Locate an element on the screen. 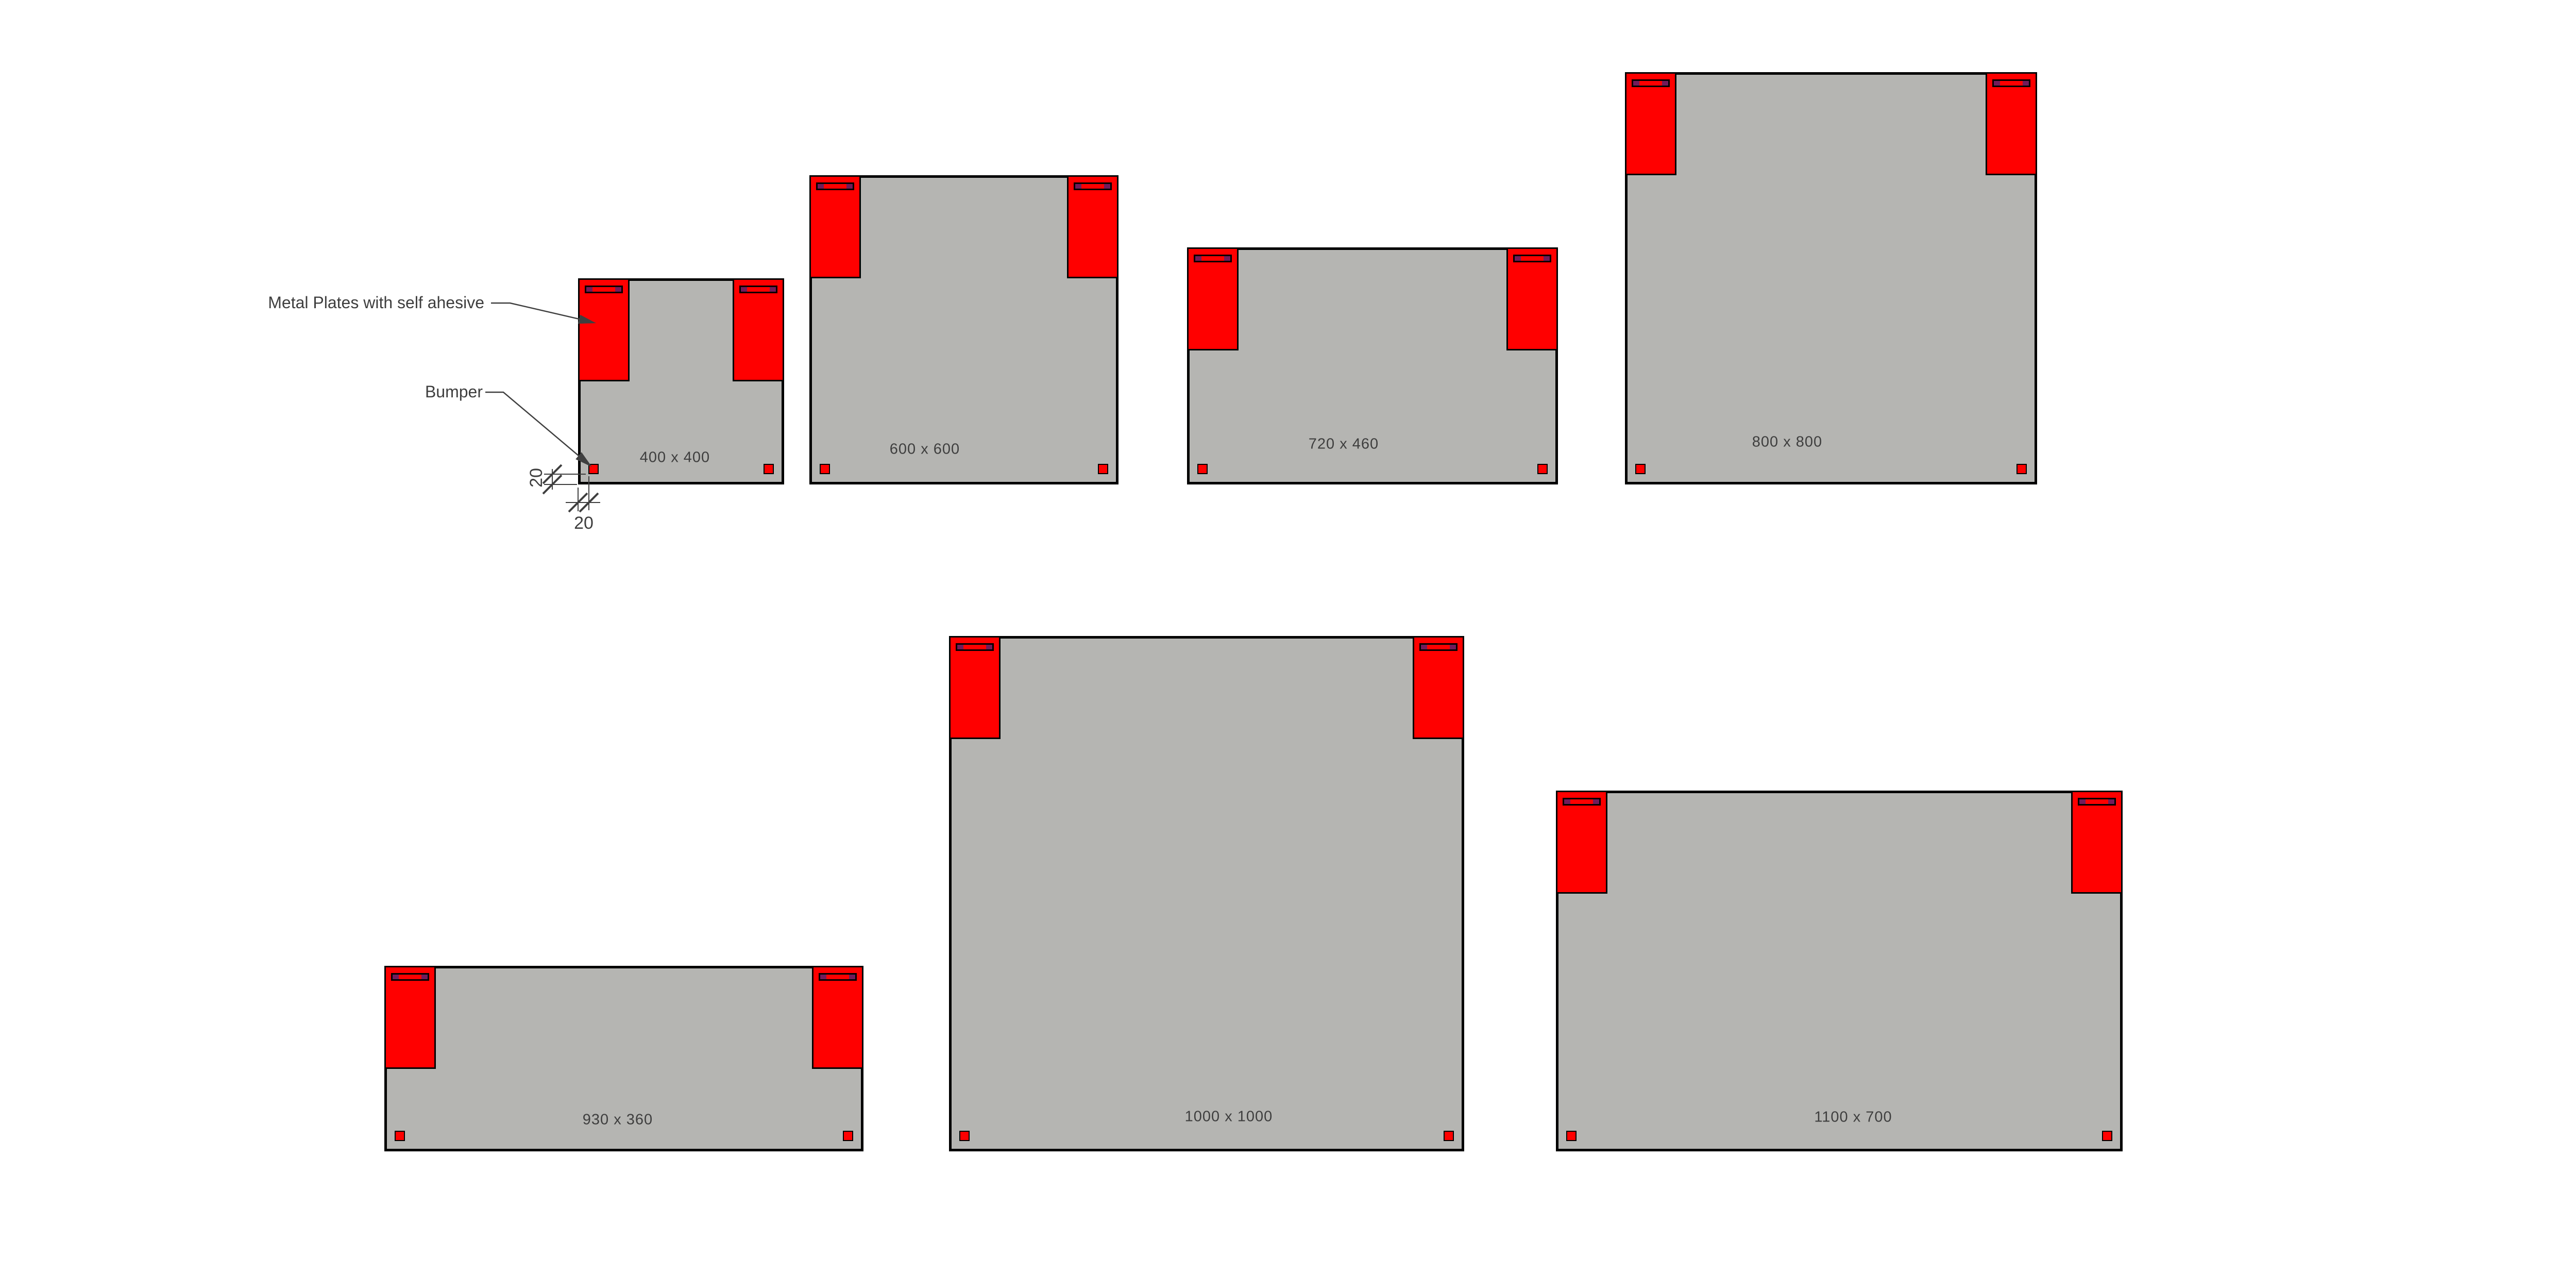  bumper-leader-line is located at coordinates (537, 428).